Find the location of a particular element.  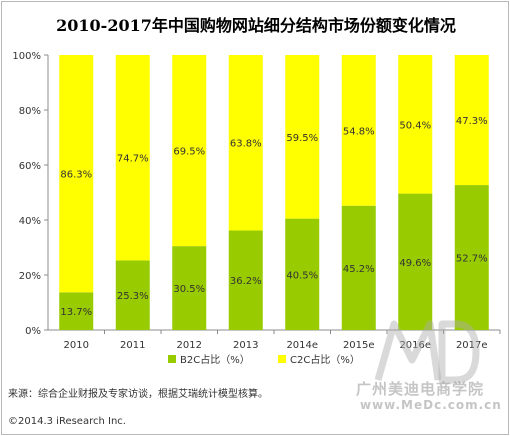

x-tick-label: 2011 is located at coordinates (132, 345).